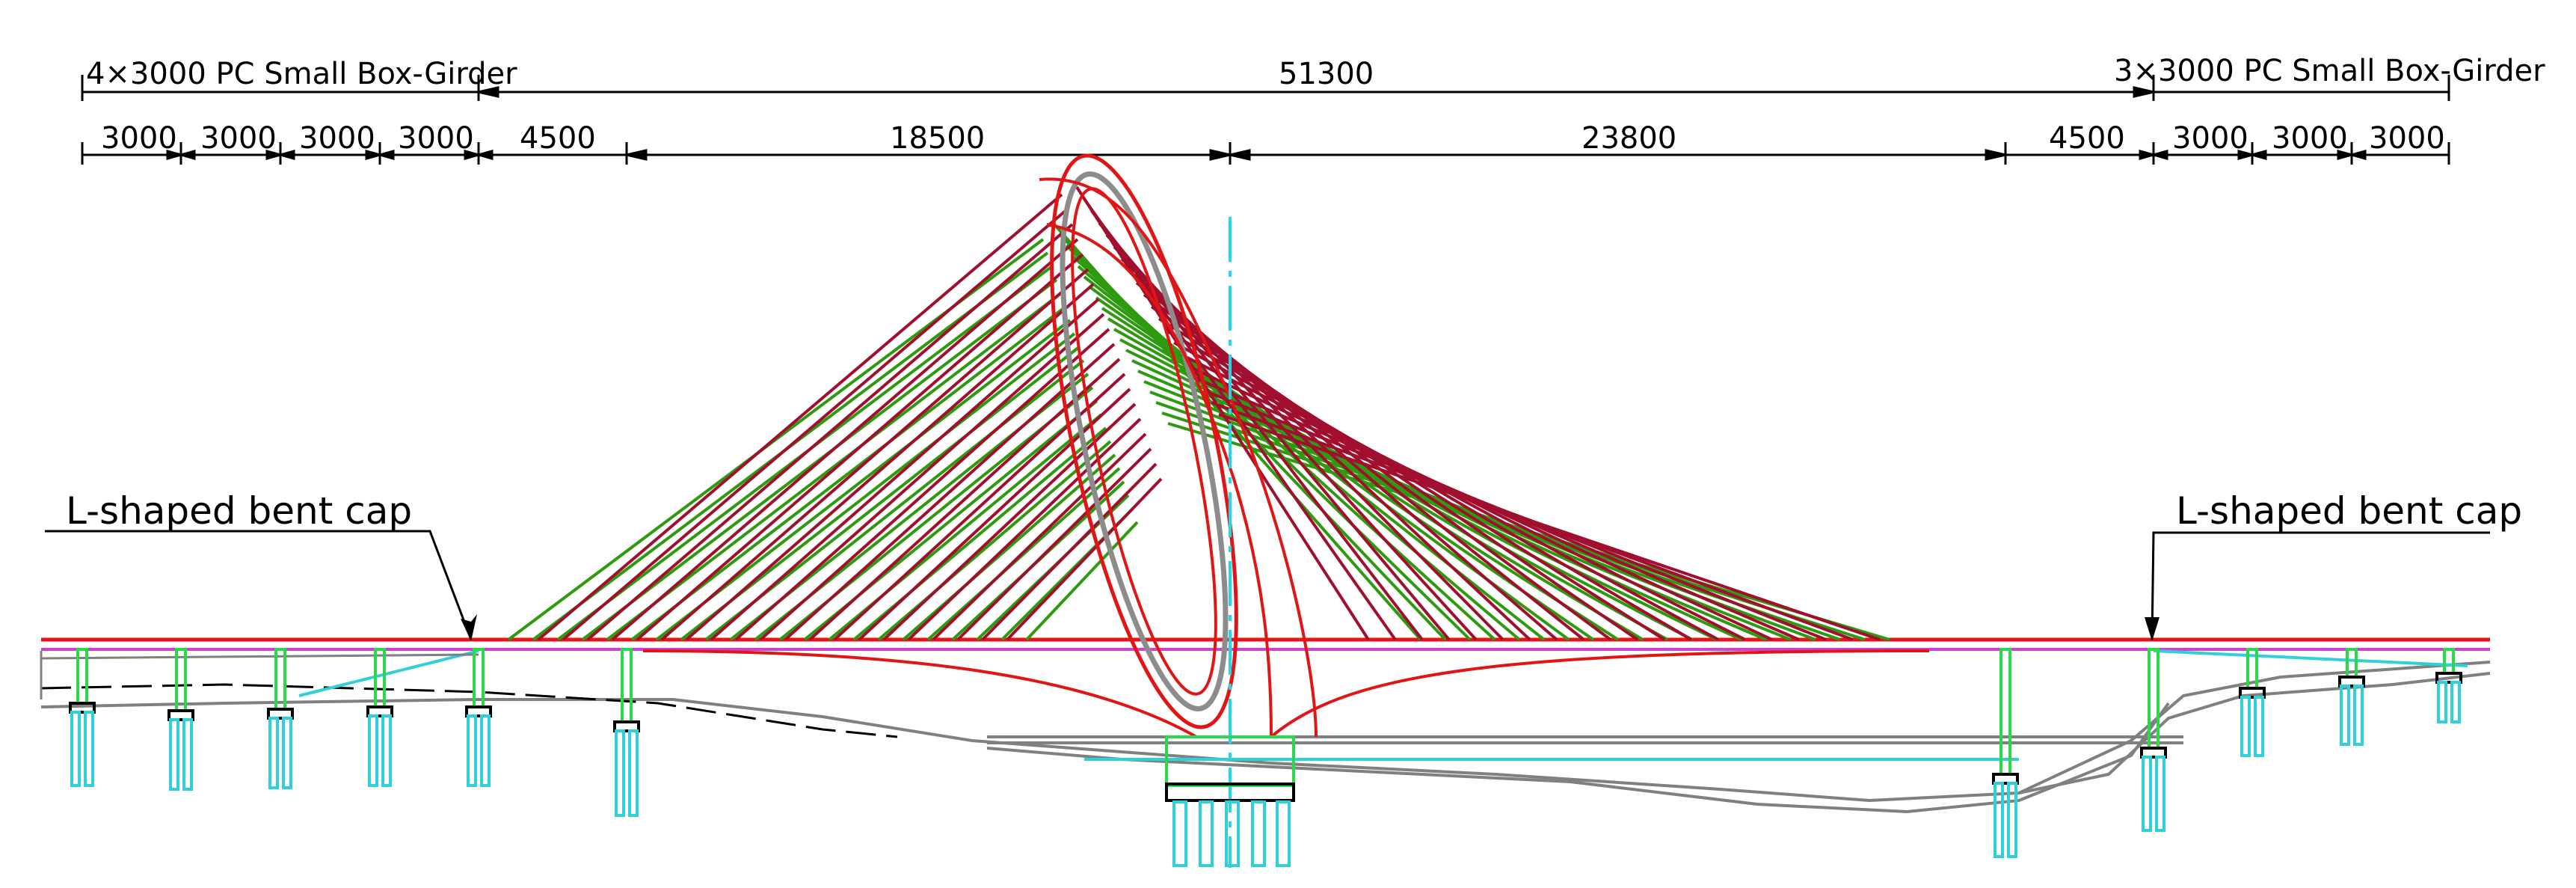 The image size is (2576, 888). I want to click on right-girder-group-label: 3×3000 PC Small Box-Girder, so click(2329, 71).